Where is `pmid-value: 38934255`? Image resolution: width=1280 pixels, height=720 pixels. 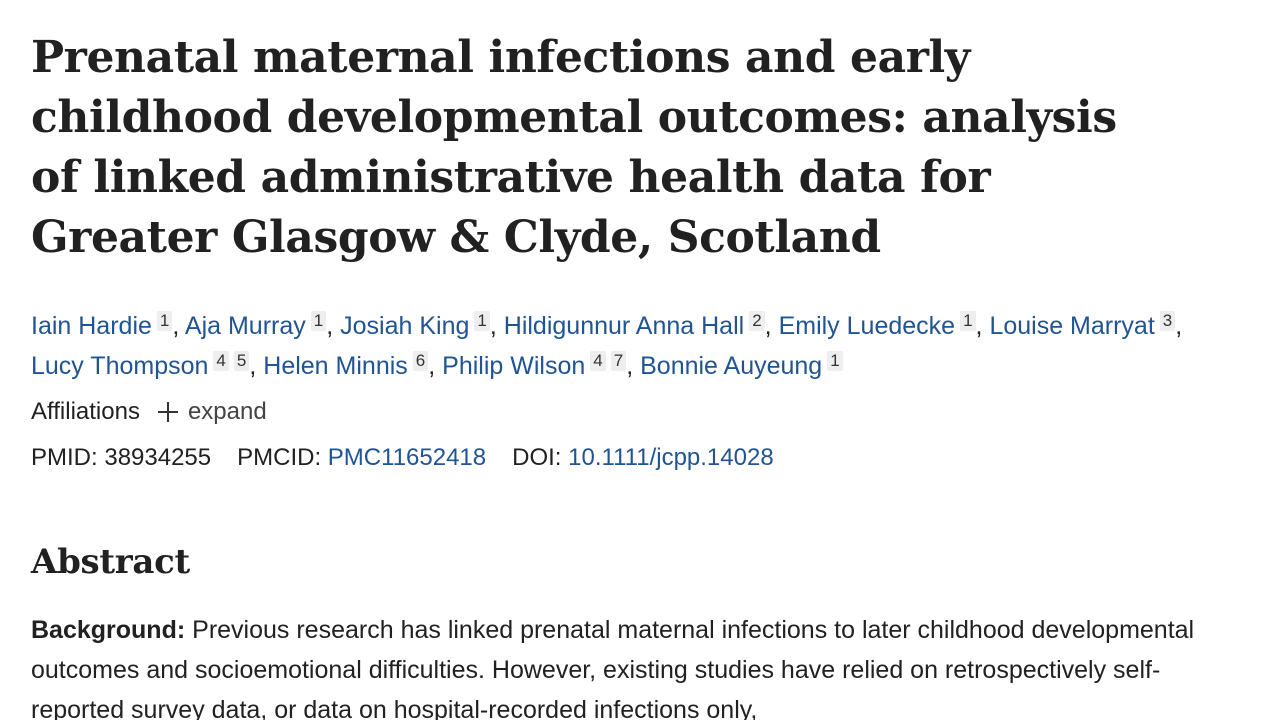 pmid-value: 38934255 is located at coordinates (158, 457).